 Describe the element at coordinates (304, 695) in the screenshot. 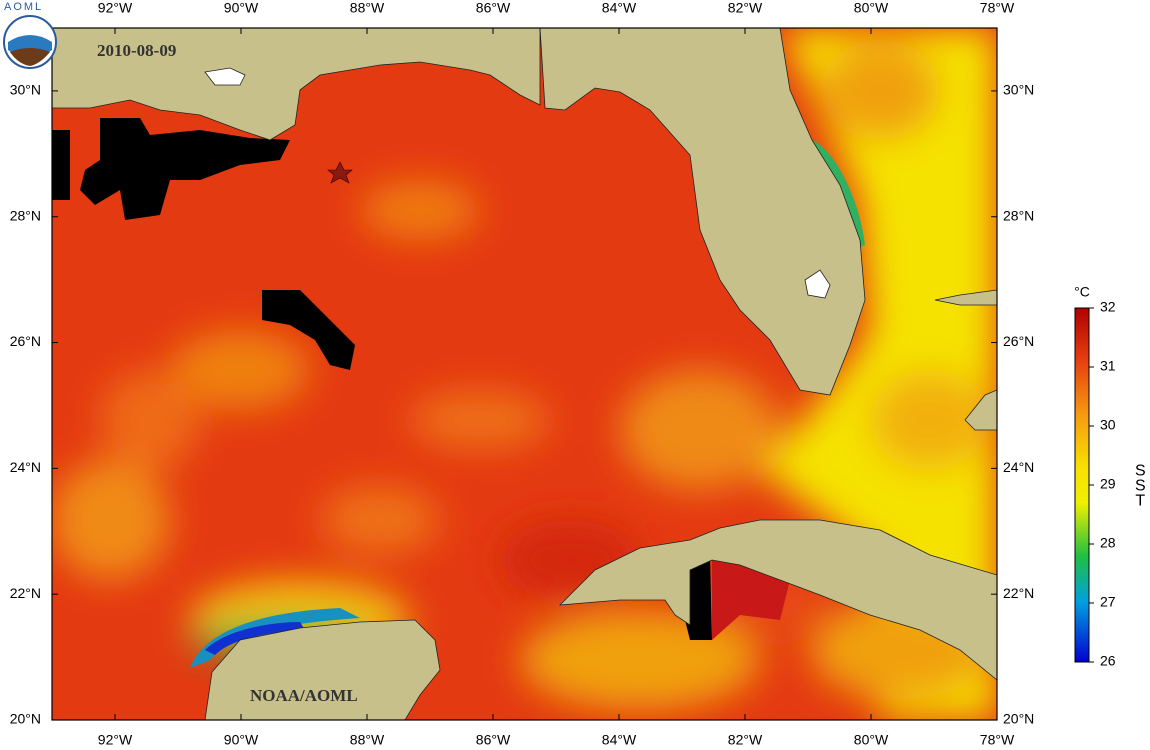

I see `credit: NOAA/AOML` at that location.